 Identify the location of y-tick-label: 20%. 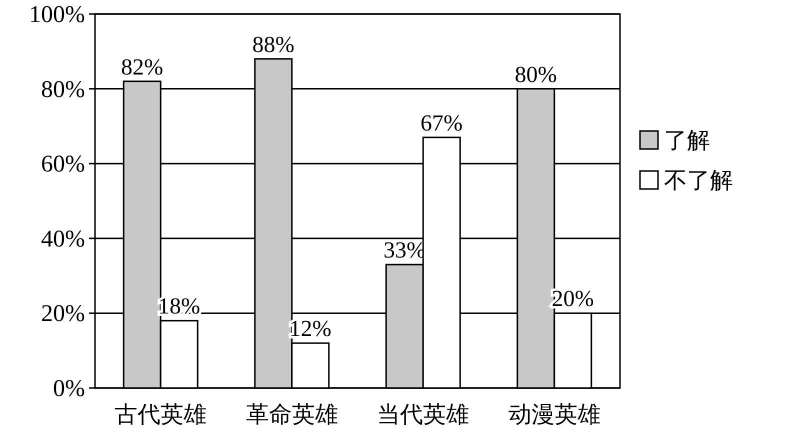
(63, 314).